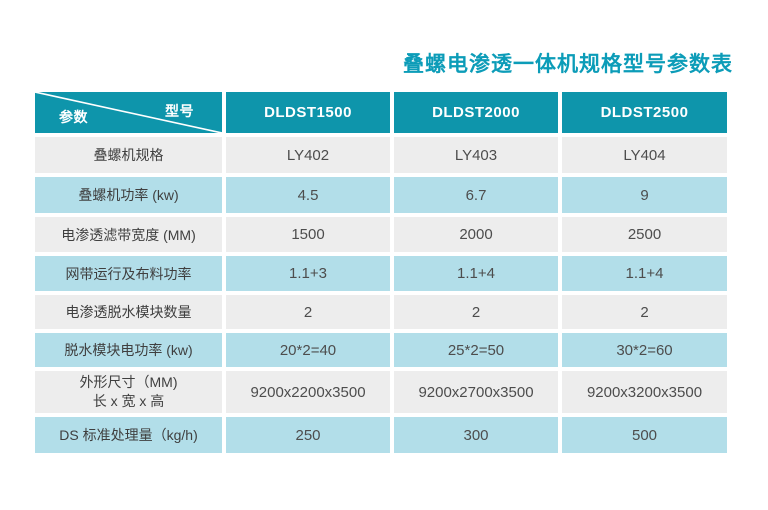  What do you see at coordinates (476, 234) in the screenshot?
I see `table-cell: 2000` at bounding box center [476, 234].